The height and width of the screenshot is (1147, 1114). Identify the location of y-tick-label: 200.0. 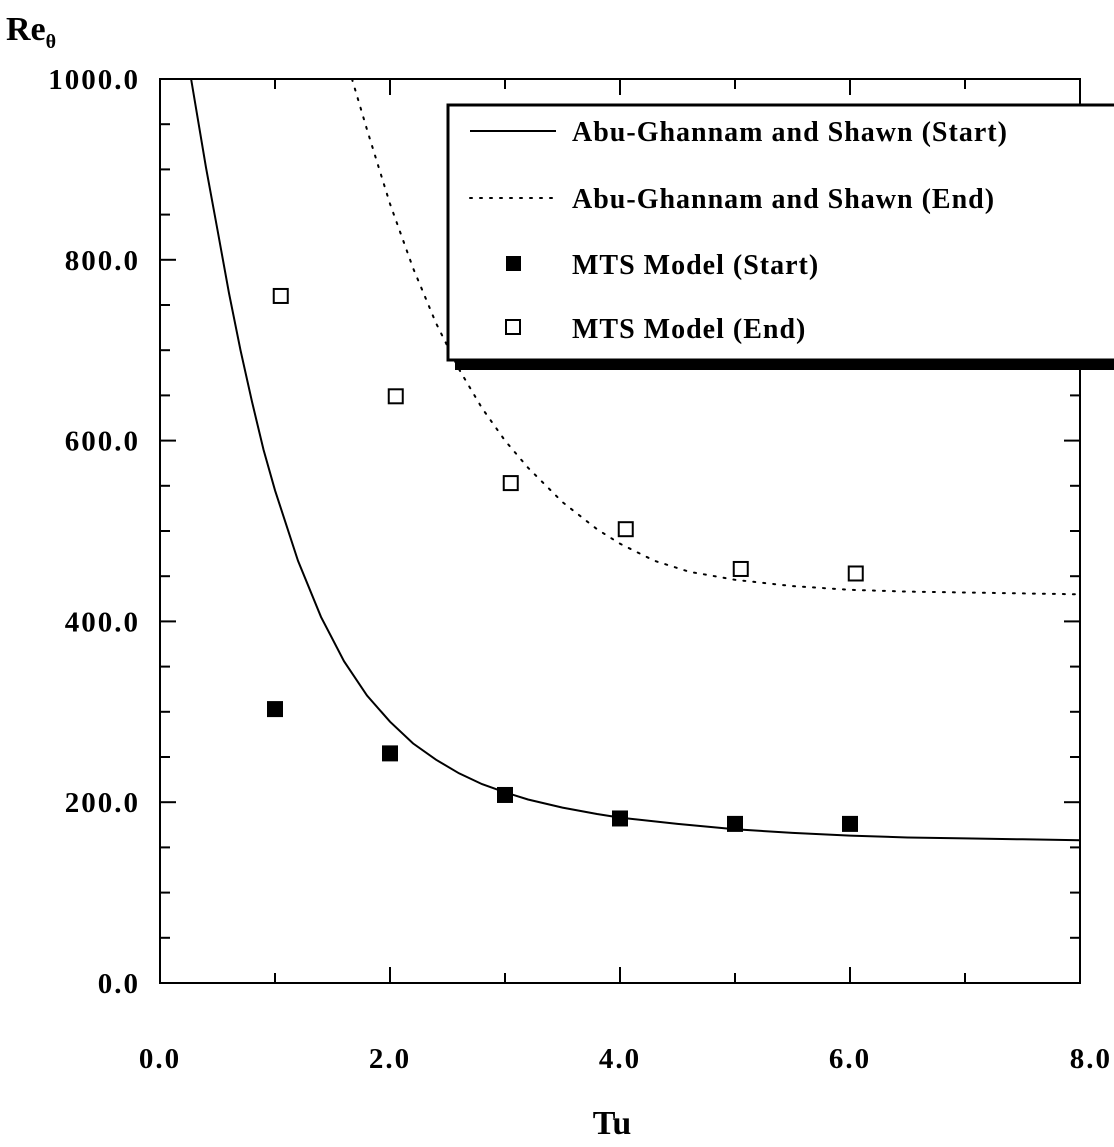
(102, 803).